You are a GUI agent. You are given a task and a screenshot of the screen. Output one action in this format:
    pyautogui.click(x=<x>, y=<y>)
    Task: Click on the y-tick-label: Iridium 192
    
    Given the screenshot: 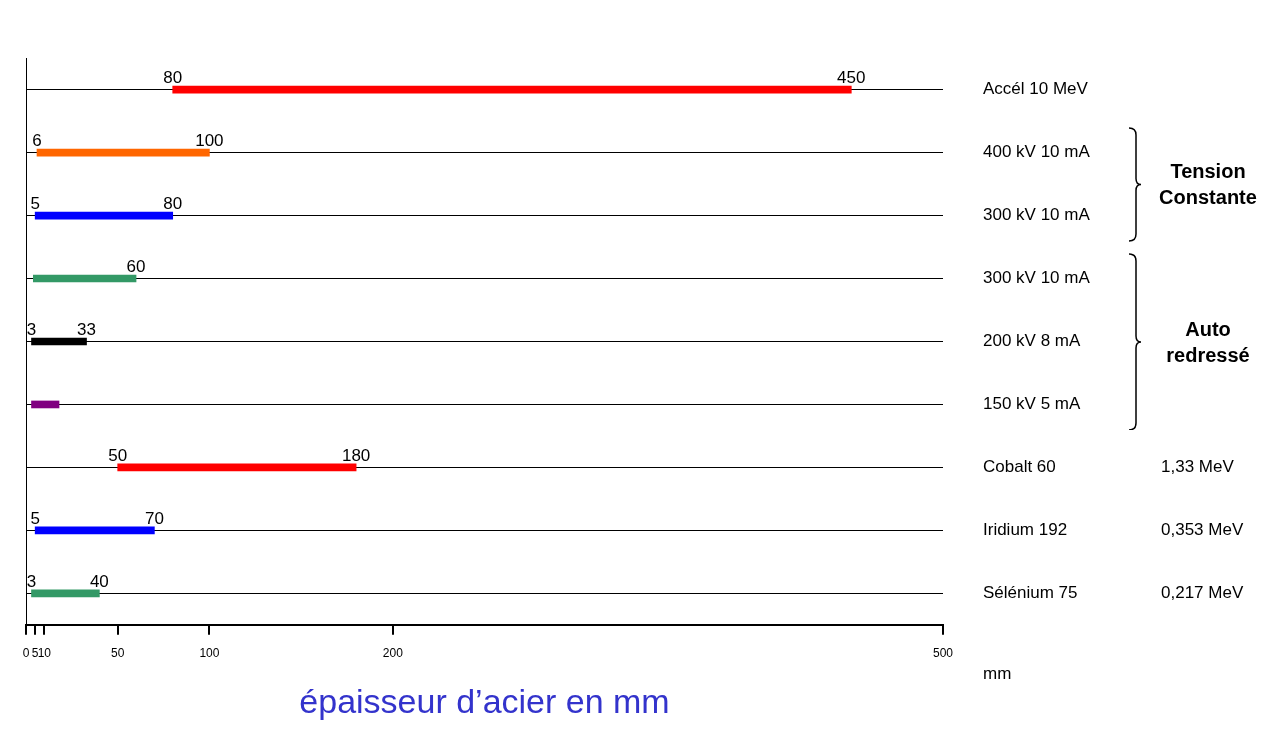 What is the action you would take?
    pyautogui.click(x=1025, y=530)
    